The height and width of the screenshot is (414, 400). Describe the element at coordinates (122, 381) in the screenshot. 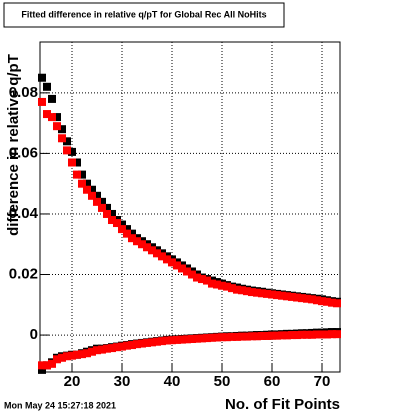

I see `x-tick-label: 30` at that location.